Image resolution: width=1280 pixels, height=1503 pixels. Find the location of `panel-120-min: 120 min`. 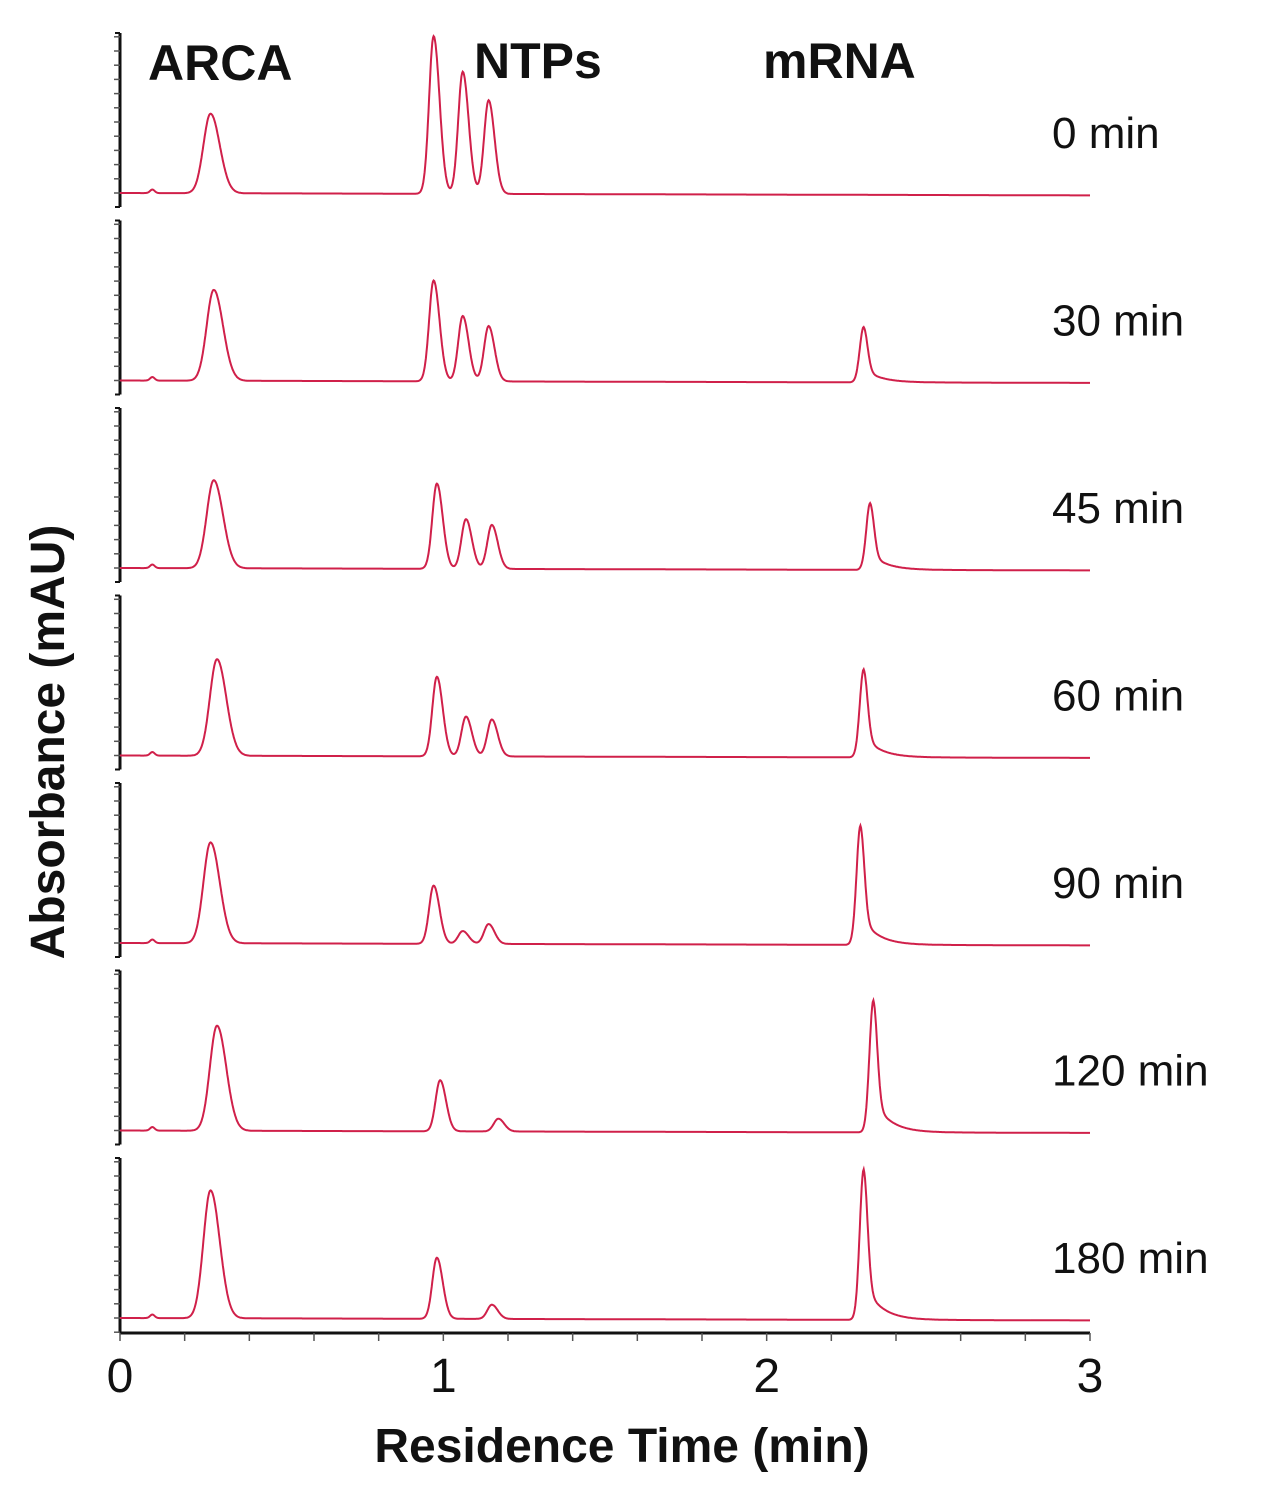

panel-120-min: 120 min is located at coordinates (661, 1058).